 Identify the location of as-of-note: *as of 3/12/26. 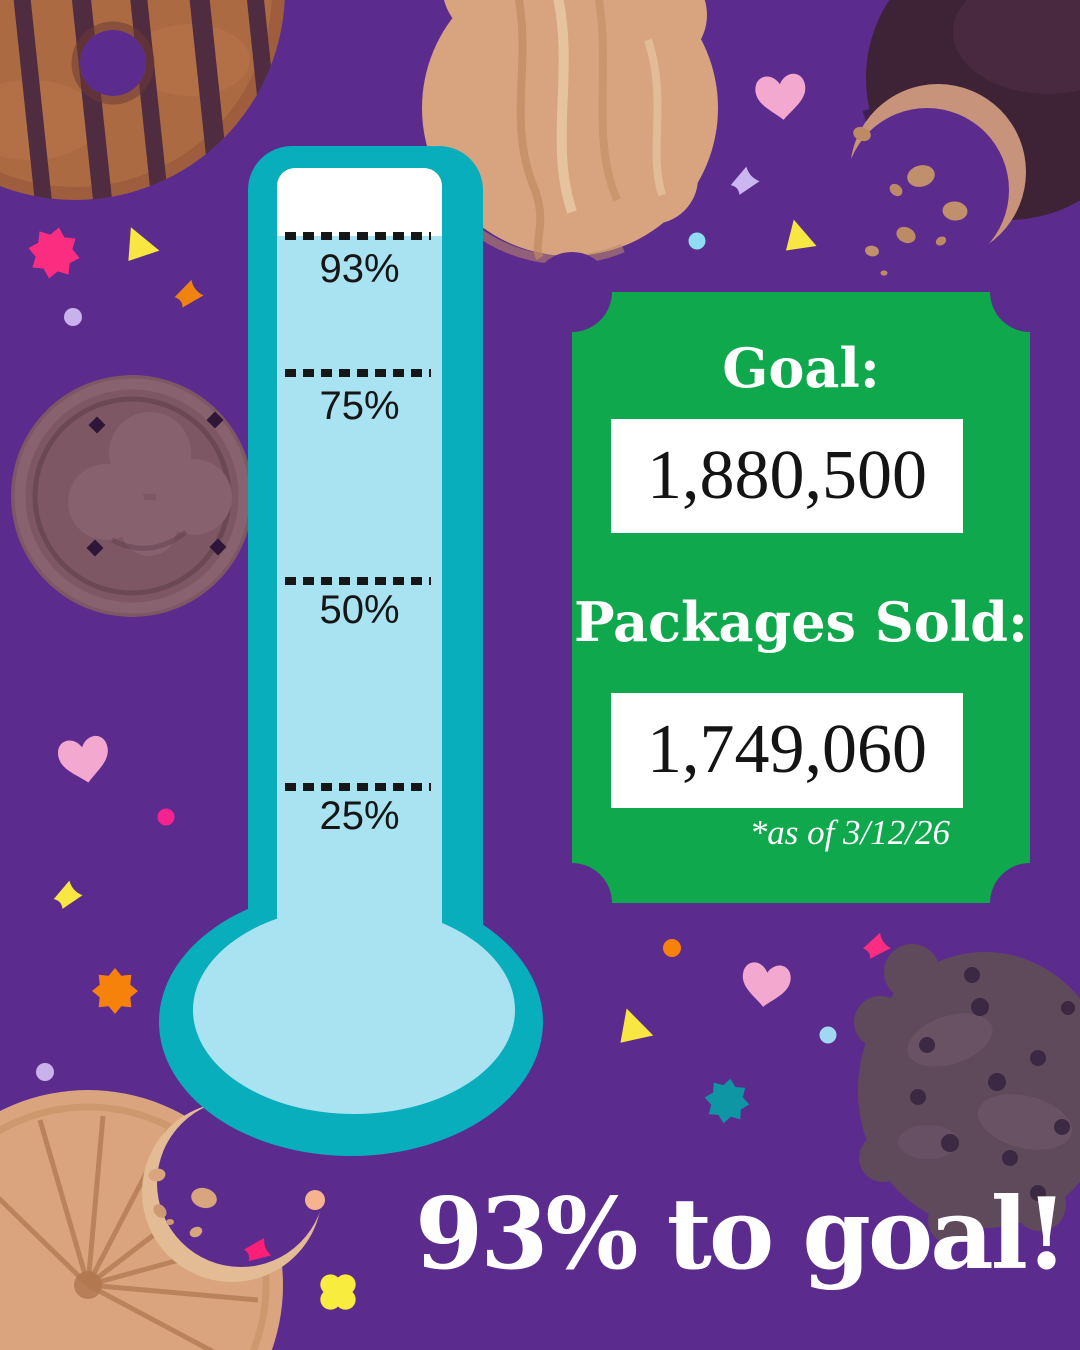
(849, 832).